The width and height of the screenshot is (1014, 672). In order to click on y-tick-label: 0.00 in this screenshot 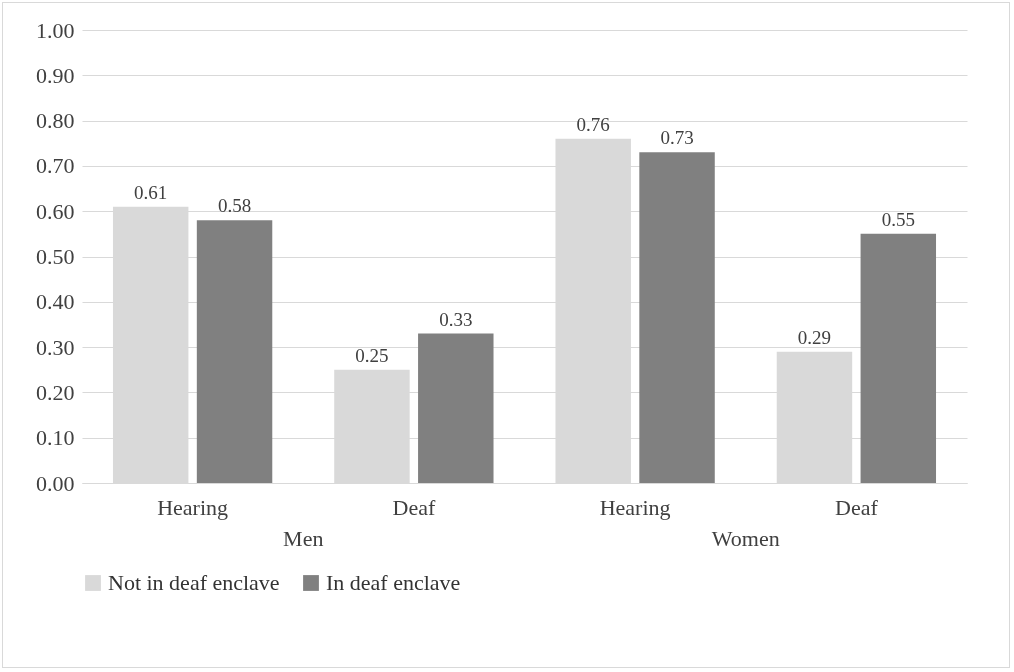, I will do `click(55, 483)`.